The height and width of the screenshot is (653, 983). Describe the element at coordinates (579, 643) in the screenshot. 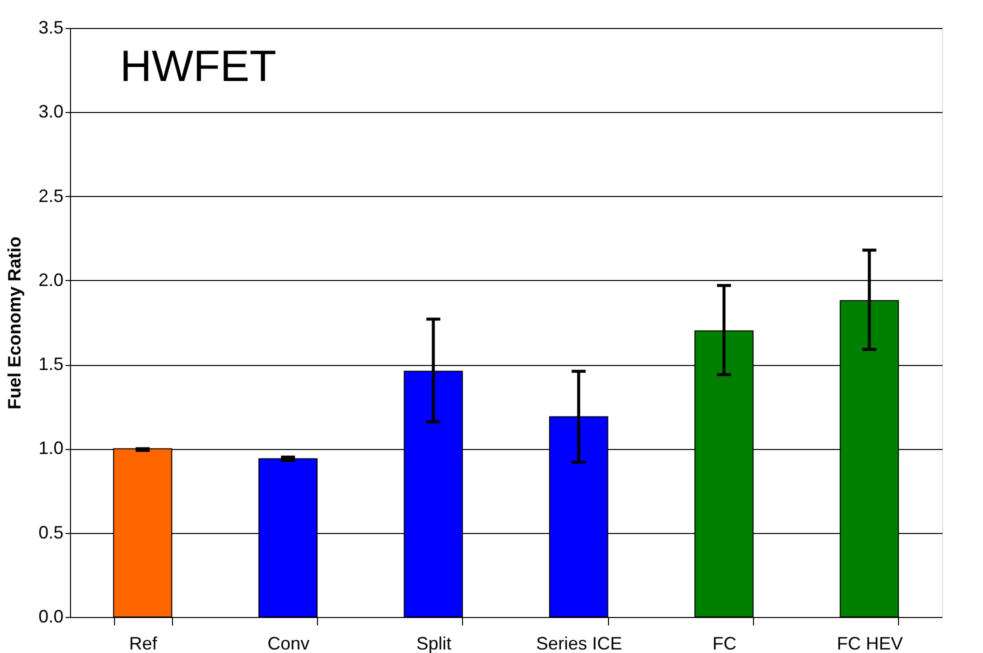

I see `x-tick-label: Series ICE` at that location.